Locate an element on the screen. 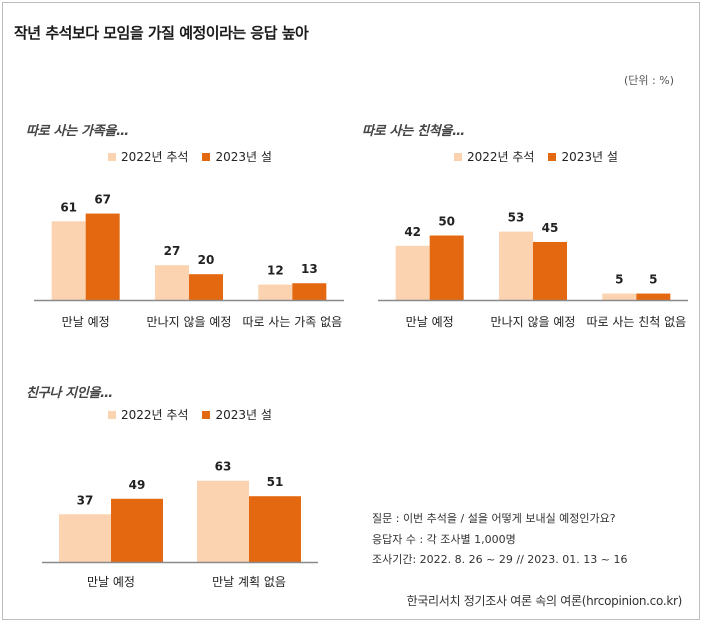  unit-label: (단위 : %) is located at coordinates (649, 80).